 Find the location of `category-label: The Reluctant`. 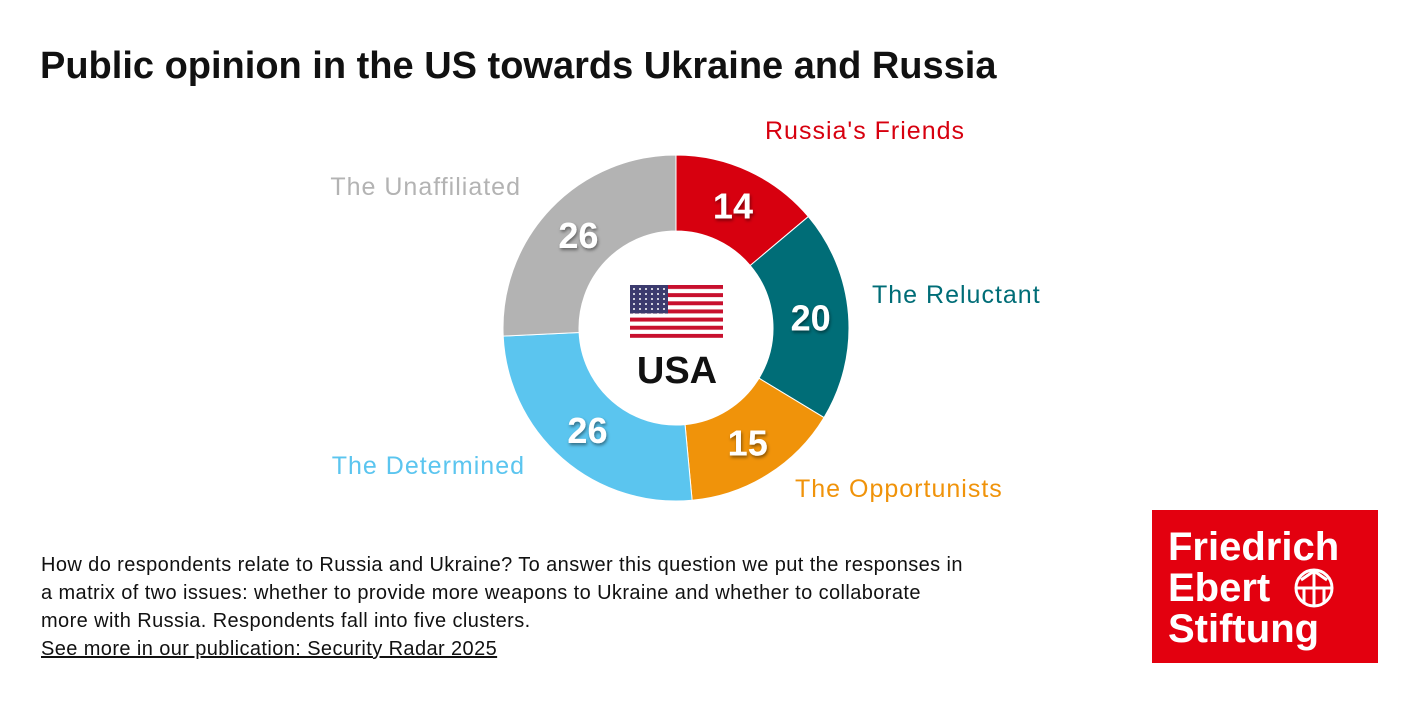

category-label: The Reluctant is located at coordinates (956, 295).